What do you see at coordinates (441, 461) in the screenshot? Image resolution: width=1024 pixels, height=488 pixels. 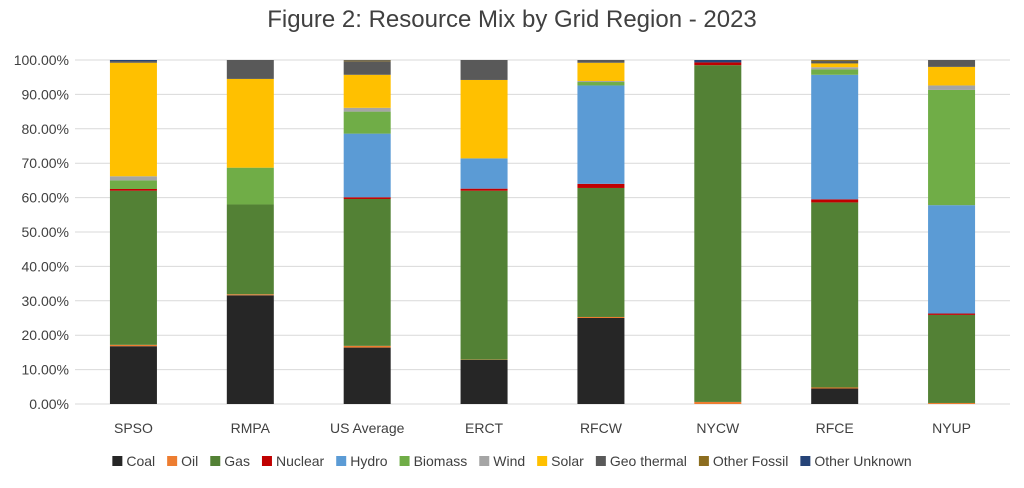 I see `legend-label: Biomass` at bounding box center [441, 461].